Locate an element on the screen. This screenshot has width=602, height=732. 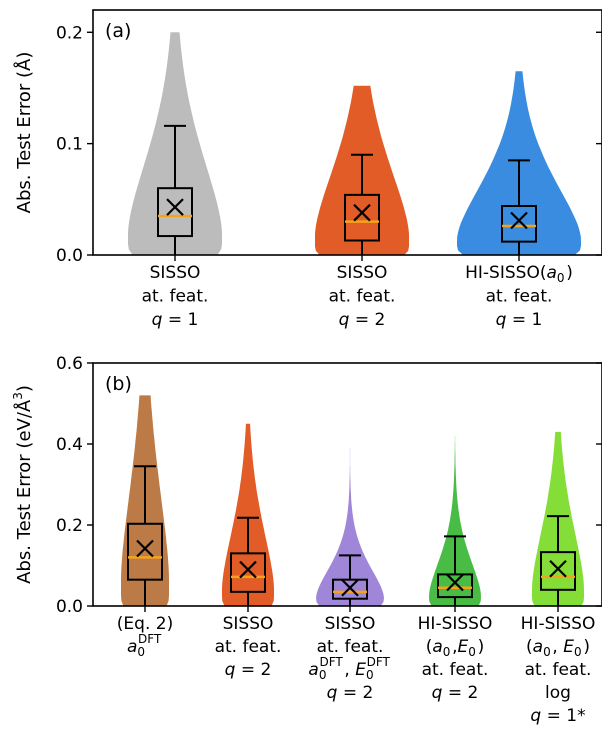
category-label-4-line-4: q = 2 is located at coordinates (455, 693).